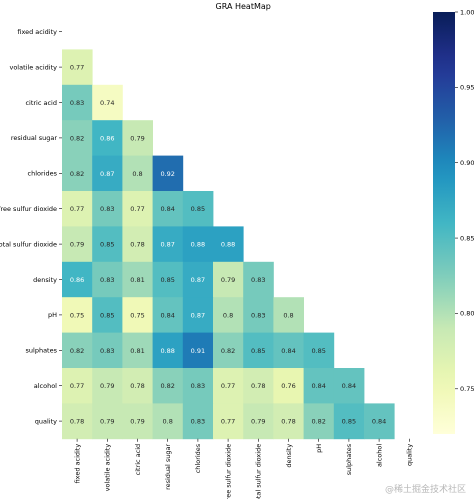  Describe the element at coordinates (34, 138) in the screenshot. I see `y-tick-label: residual sugar` at that location.